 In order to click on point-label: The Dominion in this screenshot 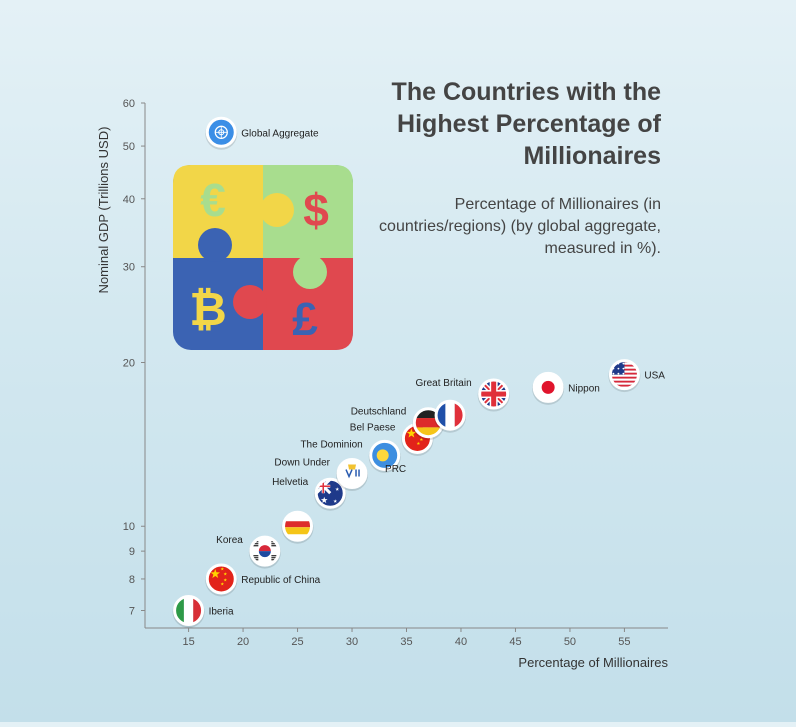, I will do `click(331, 444)`.